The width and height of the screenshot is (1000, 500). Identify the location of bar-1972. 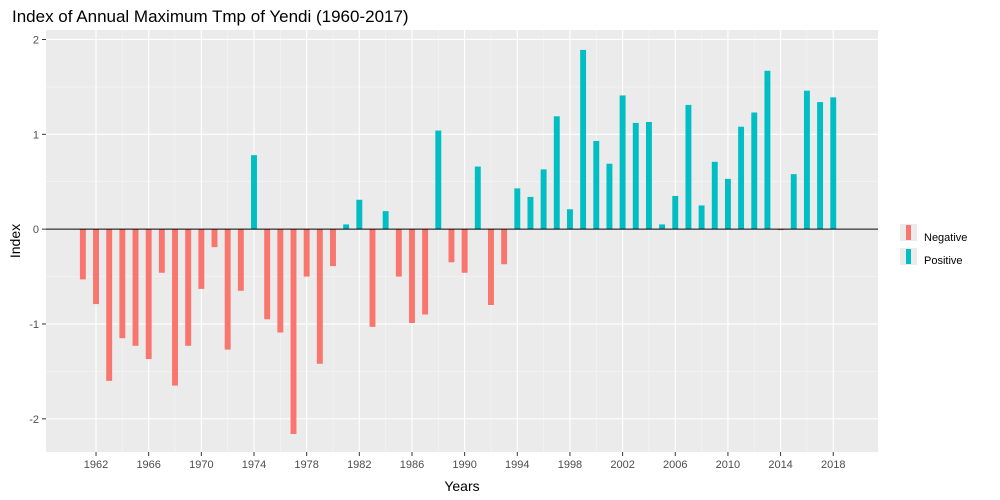
(227, 289).